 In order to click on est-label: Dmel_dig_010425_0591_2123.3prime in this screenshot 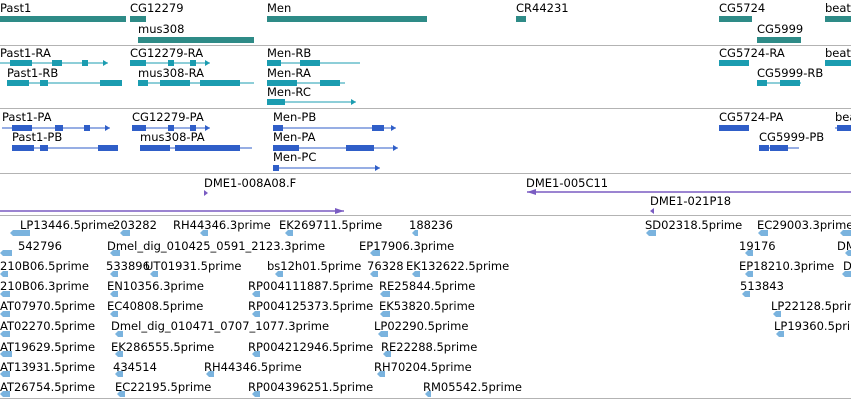, I will do `click(216, 246)`.